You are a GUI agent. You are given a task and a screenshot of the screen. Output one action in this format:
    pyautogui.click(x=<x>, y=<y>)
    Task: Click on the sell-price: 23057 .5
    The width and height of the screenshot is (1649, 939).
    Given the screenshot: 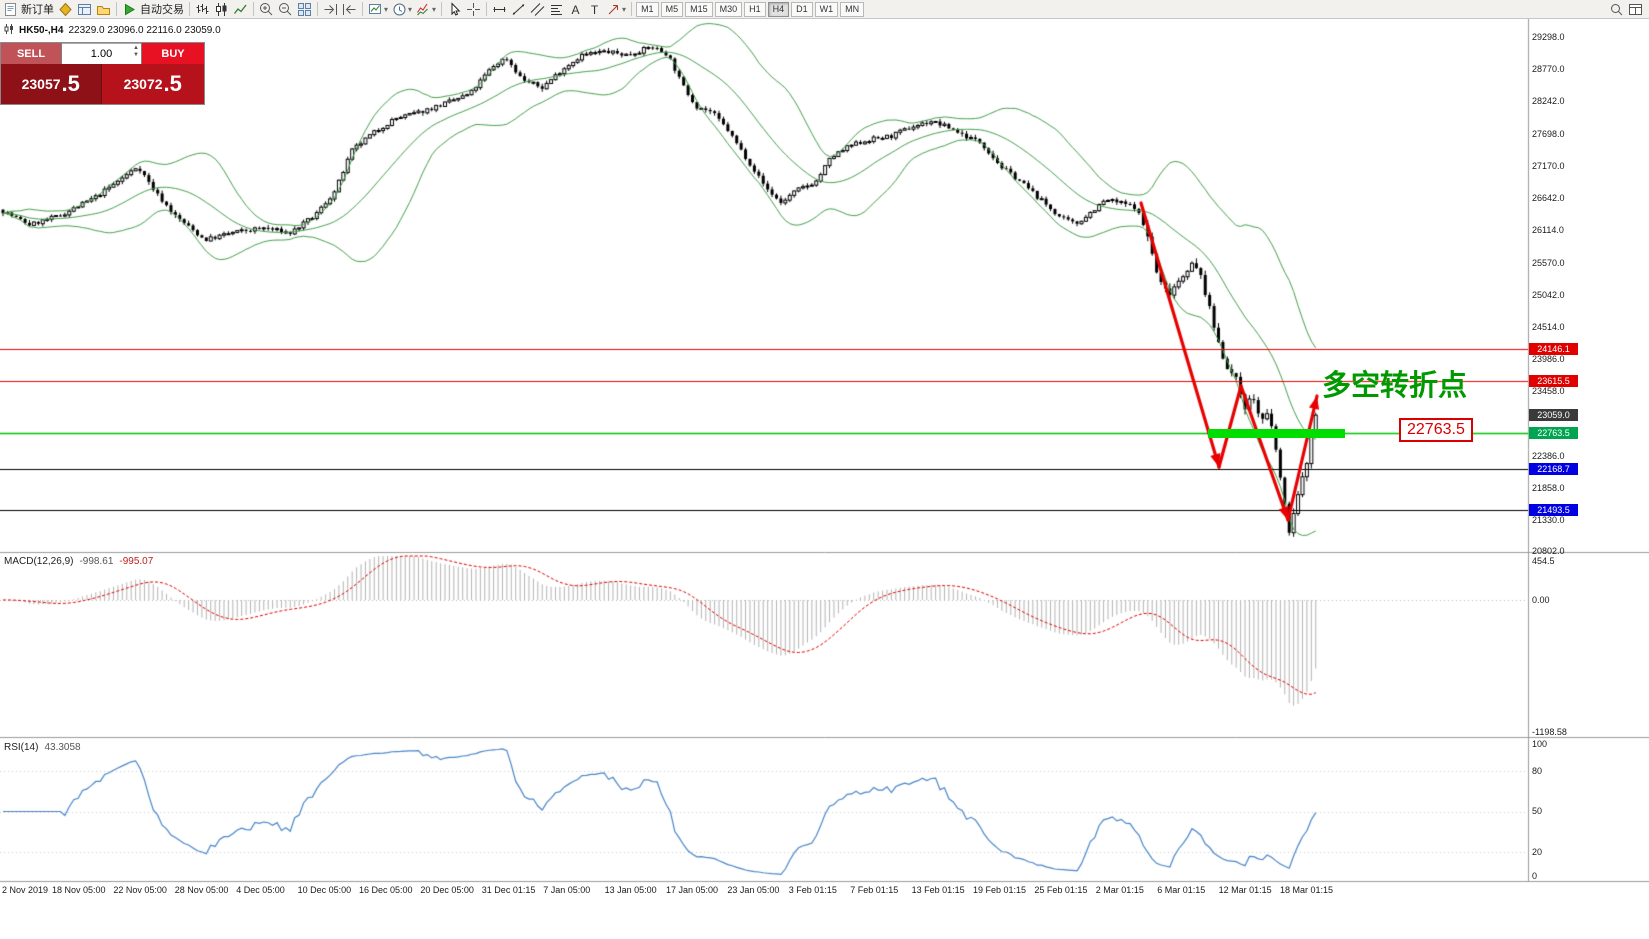 What is the action you would take?
    pyautogui.click(x=51, y=84)
    